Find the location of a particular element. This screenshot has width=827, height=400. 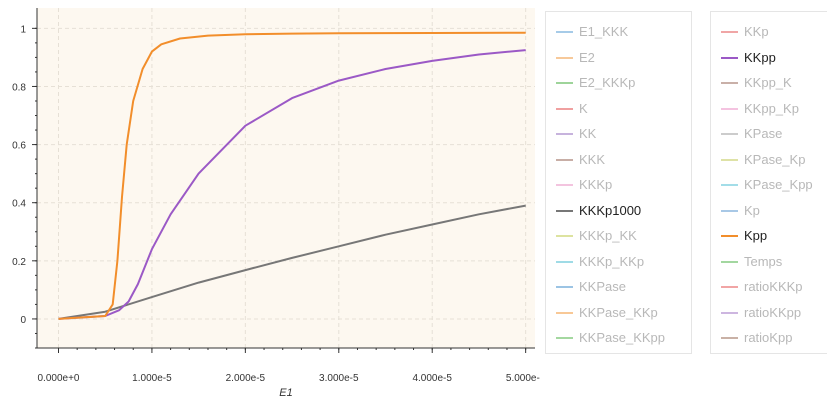

legend-label: KPase_Kp is located at coordinates (775, 159).